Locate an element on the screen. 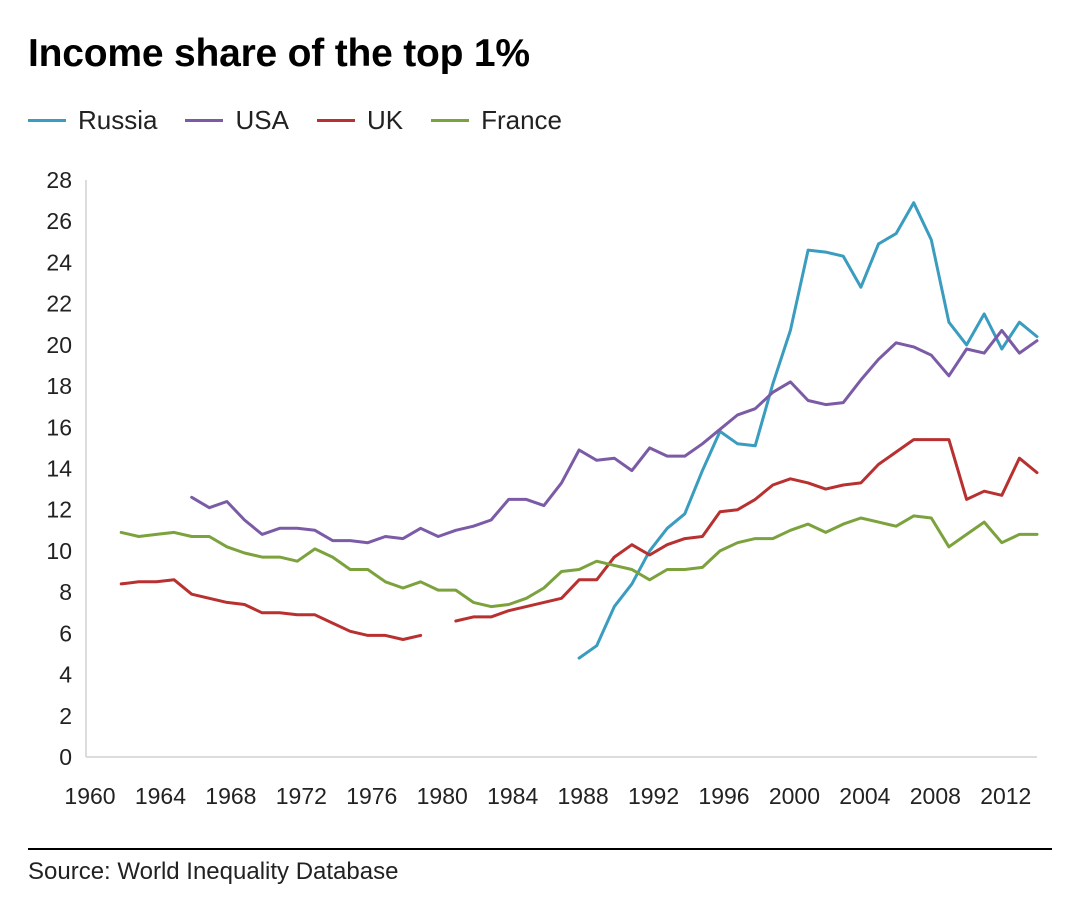  legend-item-russia: Russia is located at coordinates (92, 120).